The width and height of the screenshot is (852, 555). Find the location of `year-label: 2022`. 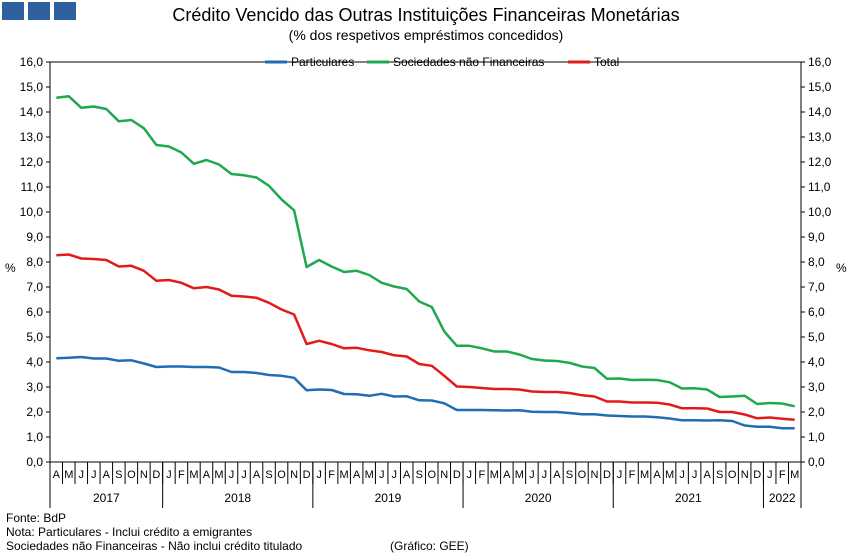

year-label: 2022 is located at coordinates (782, 498).